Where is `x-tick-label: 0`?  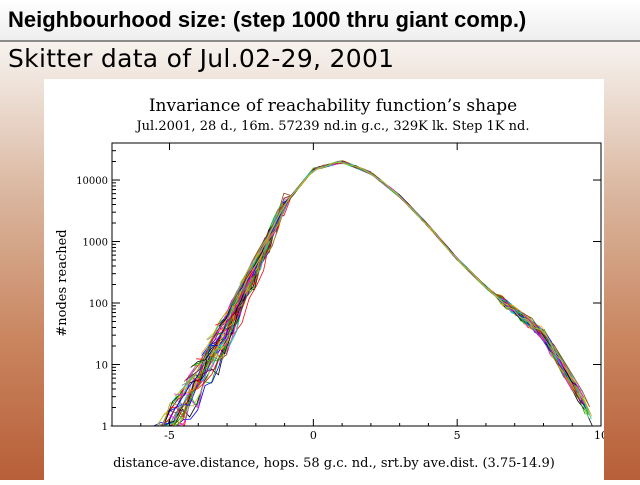
x-tick-label: 0 is located at coordinates (313, 435).